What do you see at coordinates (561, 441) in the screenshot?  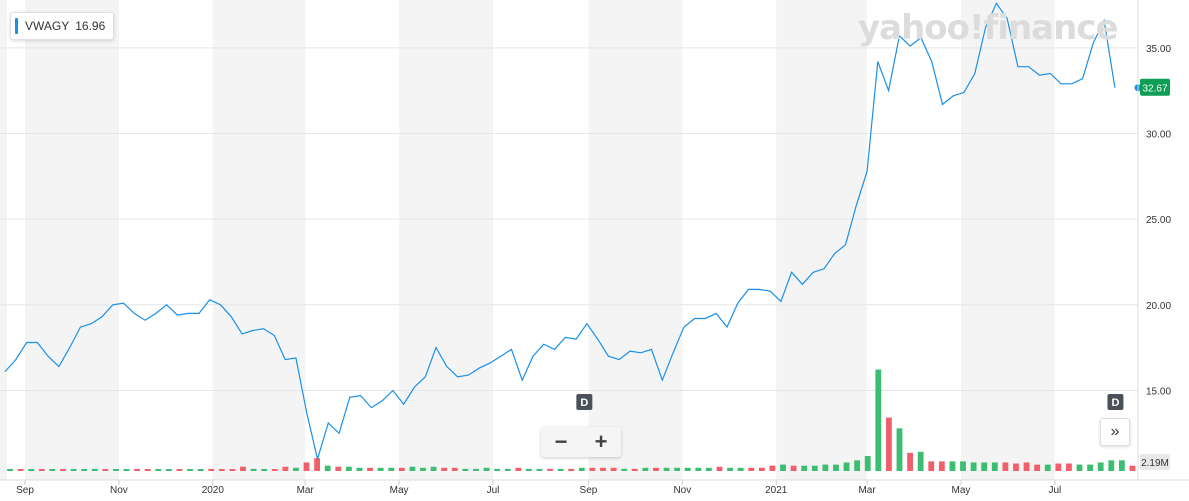 I see `zoom-out-button: −` at bounding box center [561, 441].